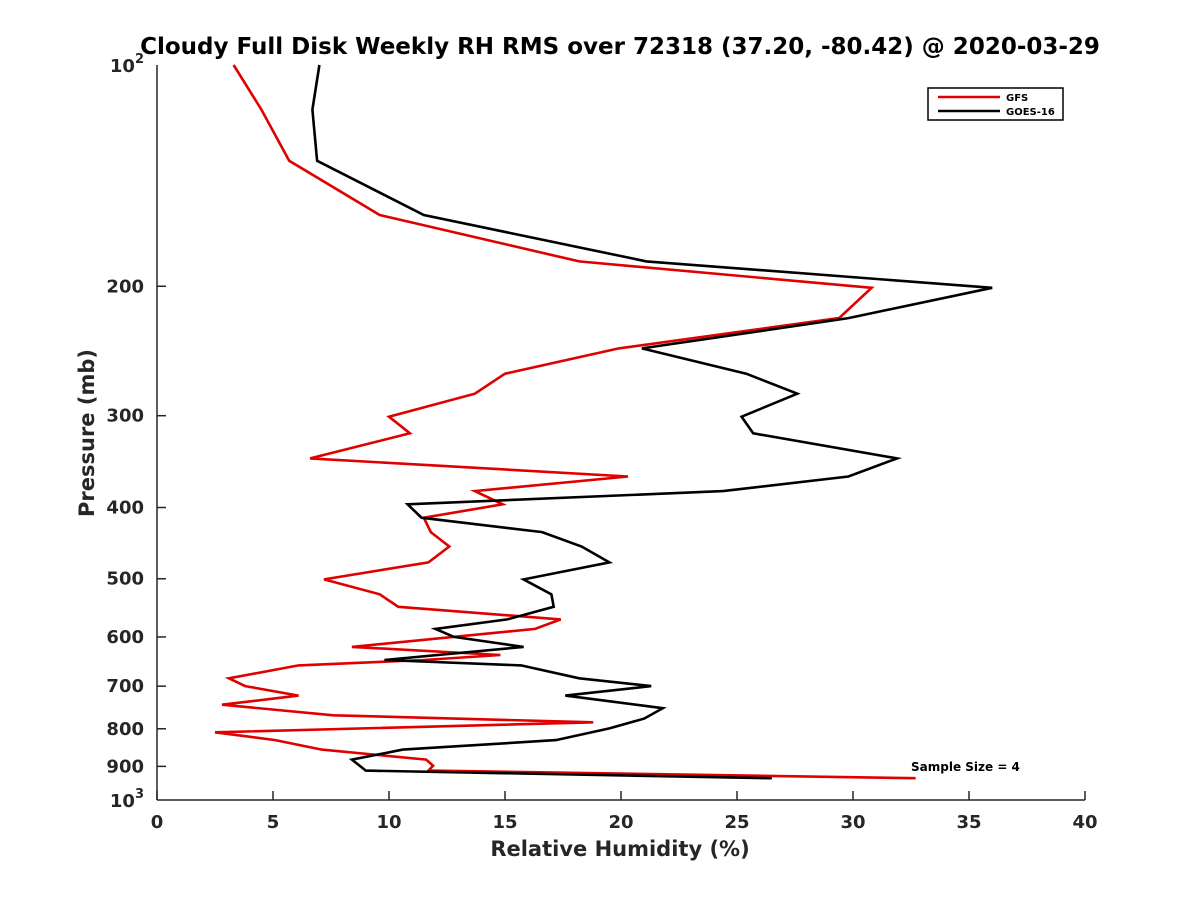 The width and height of the screenshot is (1200, 900). I want to click on x-tick-label-30: 30, so click(852, 822).